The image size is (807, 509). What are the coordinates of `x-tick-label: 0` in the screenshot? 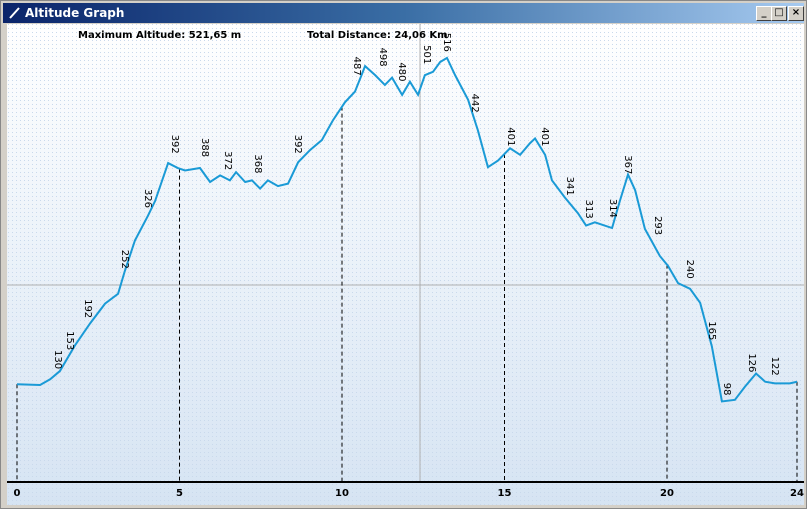 It's located at (17, 493).